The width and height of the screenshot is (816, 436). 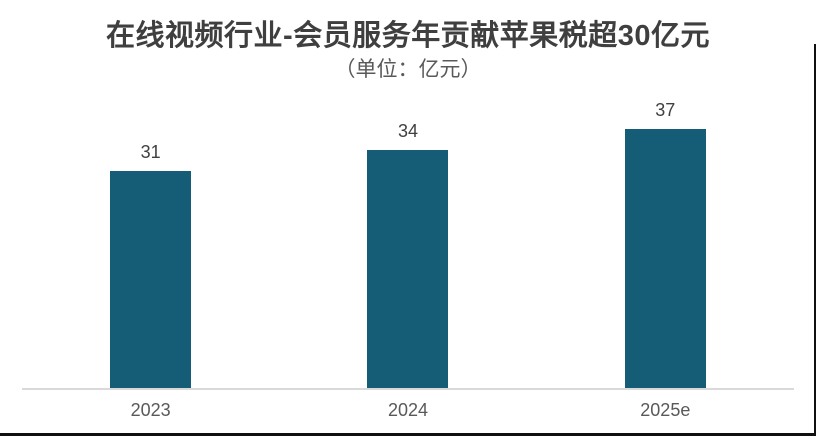 I want to click on frame-edge-bottom, so click(x=408, y=434).